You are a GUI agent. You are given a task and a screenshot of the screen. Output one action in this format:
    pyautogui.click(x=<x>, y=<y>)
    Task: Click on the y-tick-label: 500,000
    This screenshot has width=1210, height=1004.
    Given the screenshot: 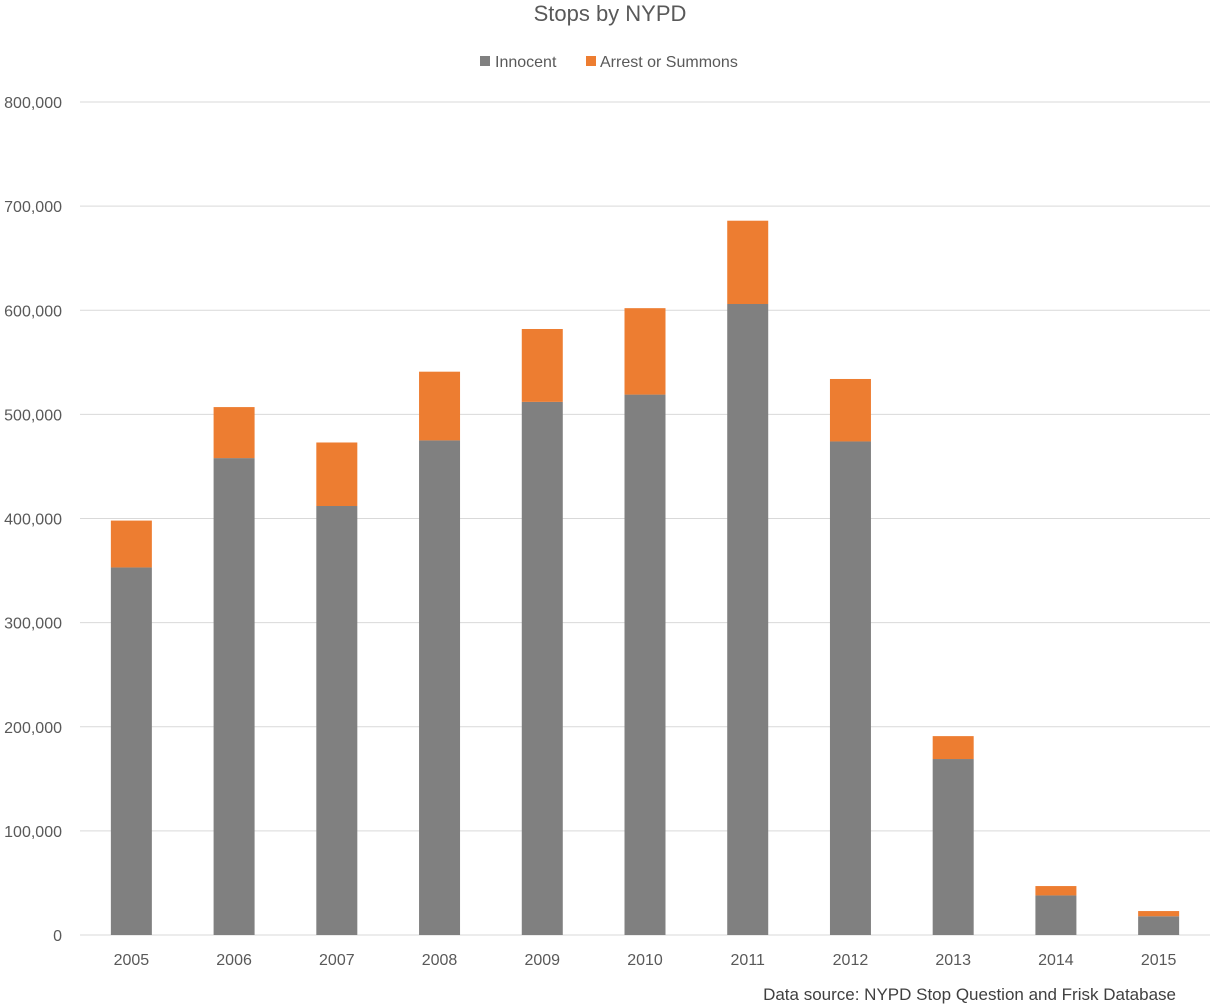 What is the action you would take?
    pyautogui.click(x=33, y=415)
    